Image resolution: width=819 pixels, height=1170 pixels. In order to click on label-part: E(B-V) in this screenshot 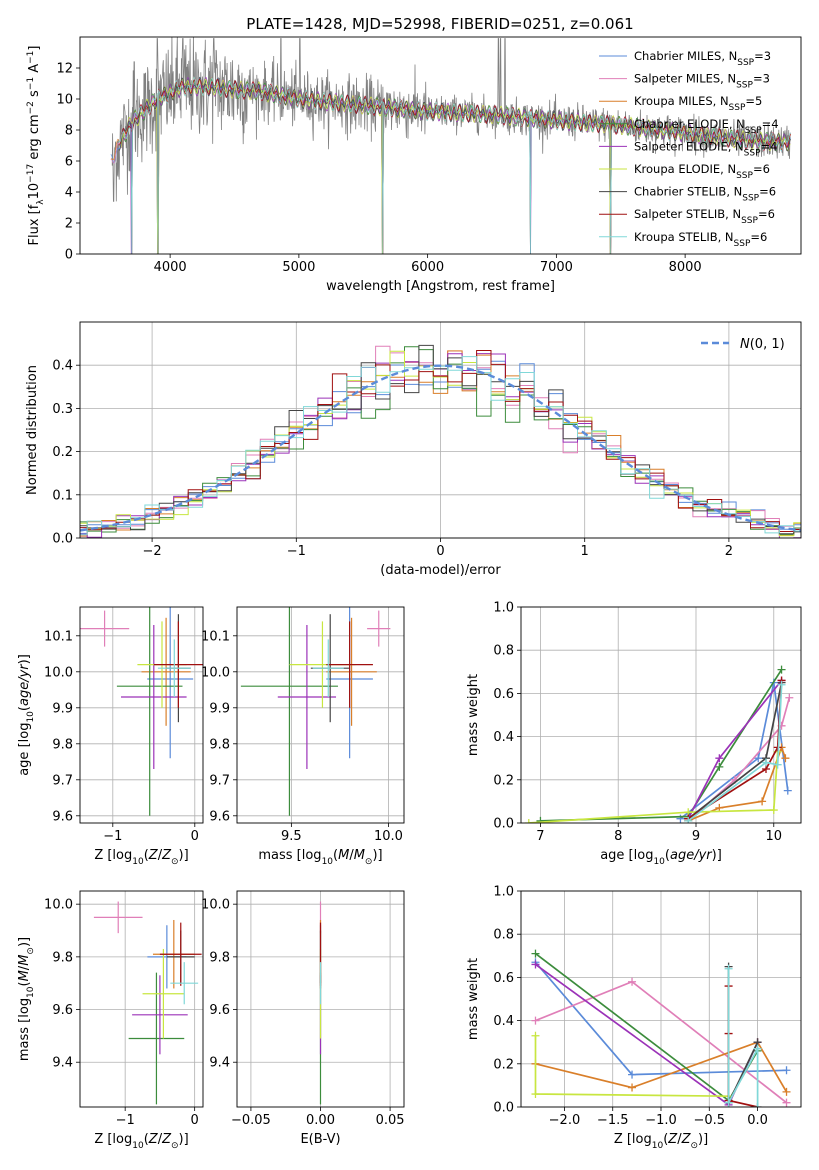, I will do `click(320, 1139)`.